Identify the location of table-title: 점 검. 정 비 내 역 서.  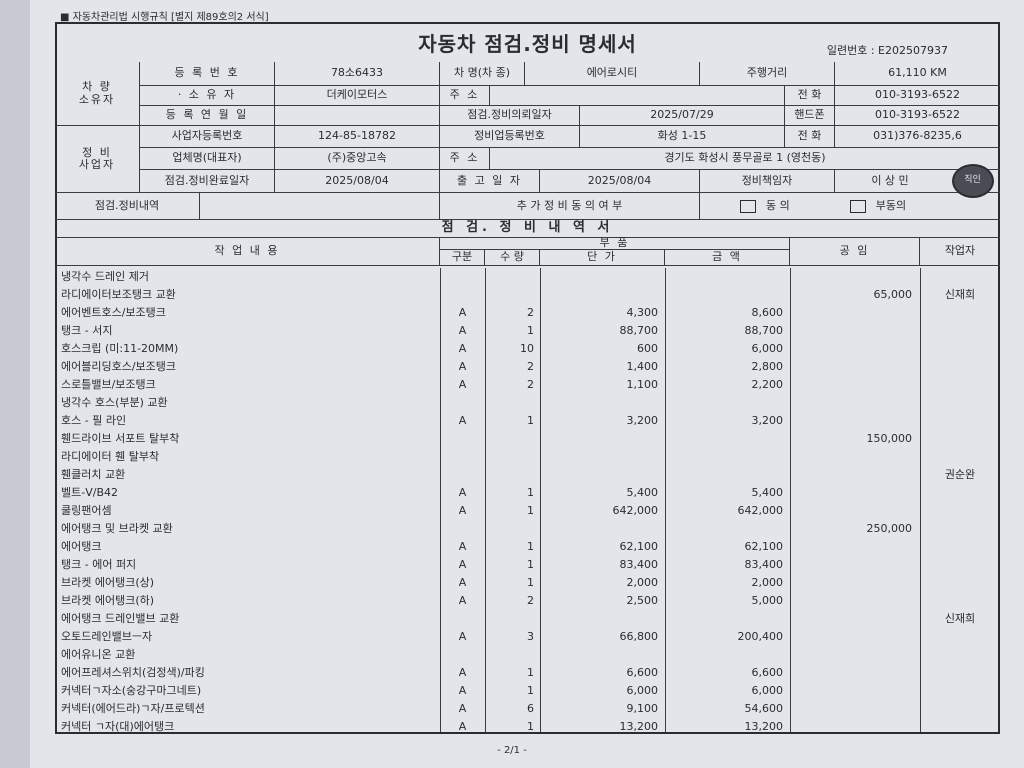
(527, 229).